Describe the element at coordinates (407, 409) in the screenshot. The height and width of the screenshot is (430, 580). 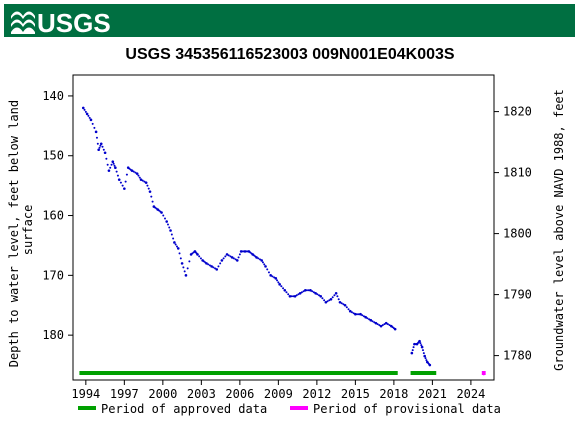
I see `legend-label: Period of provisional data` at that location.